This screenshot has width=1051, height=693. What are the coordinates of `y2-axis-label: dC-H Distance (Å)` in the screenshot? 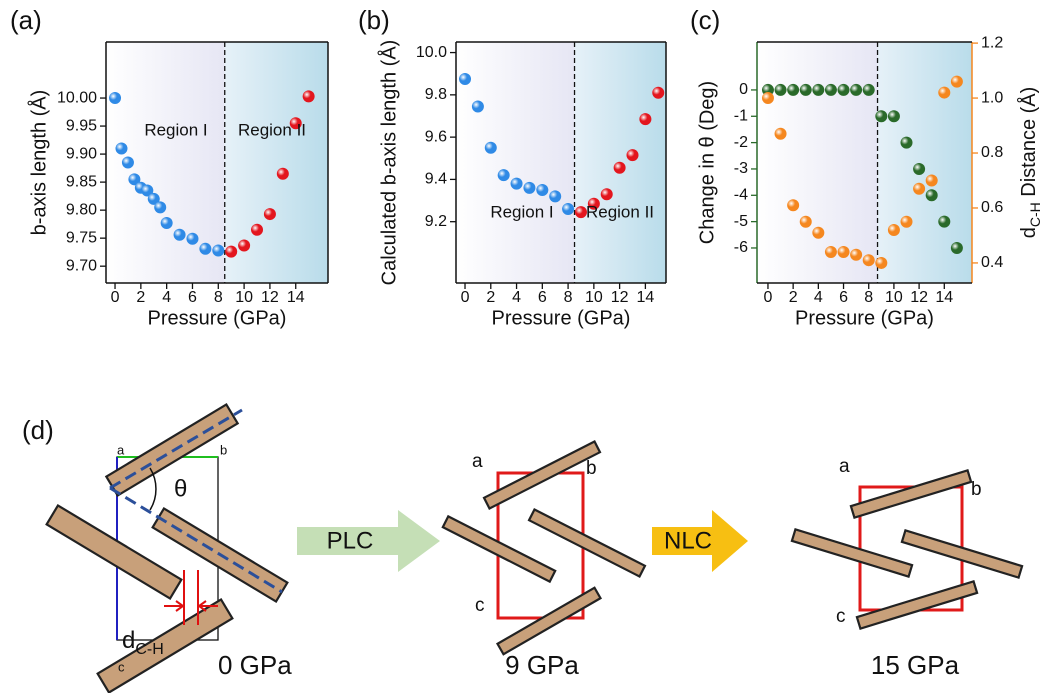 It's located at (1029, 163).